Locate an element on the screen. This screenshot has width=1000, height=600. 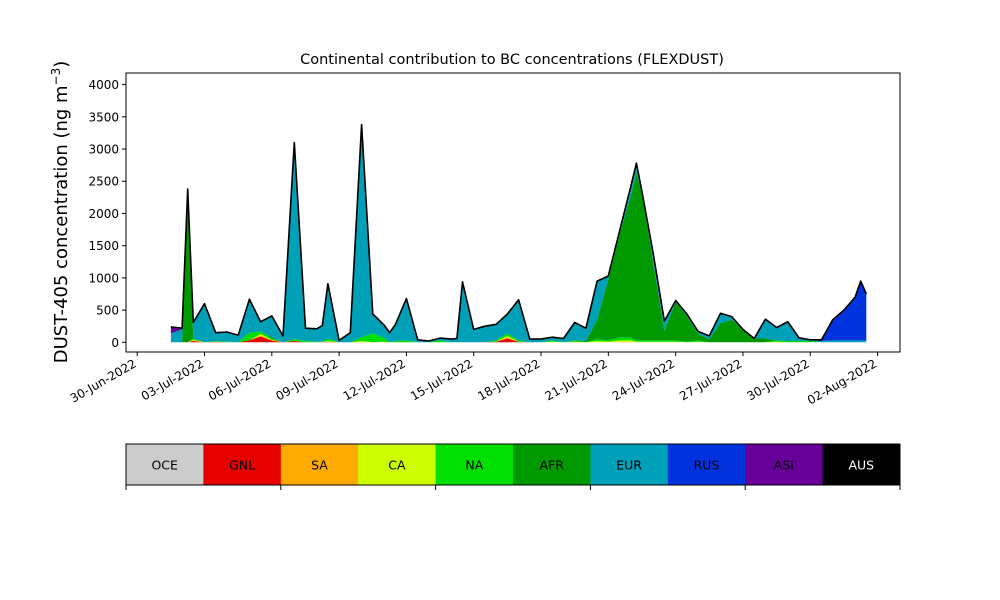
colorbar-label: SA is located at coordinates (319, 465).